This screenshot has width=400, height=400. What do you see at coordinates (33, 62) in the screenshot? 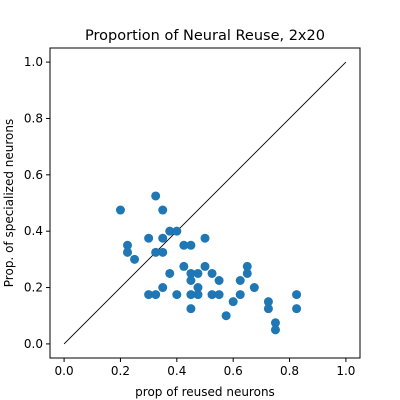
I see `y-tick-label: 1.0` at bounding box center [33, 62].